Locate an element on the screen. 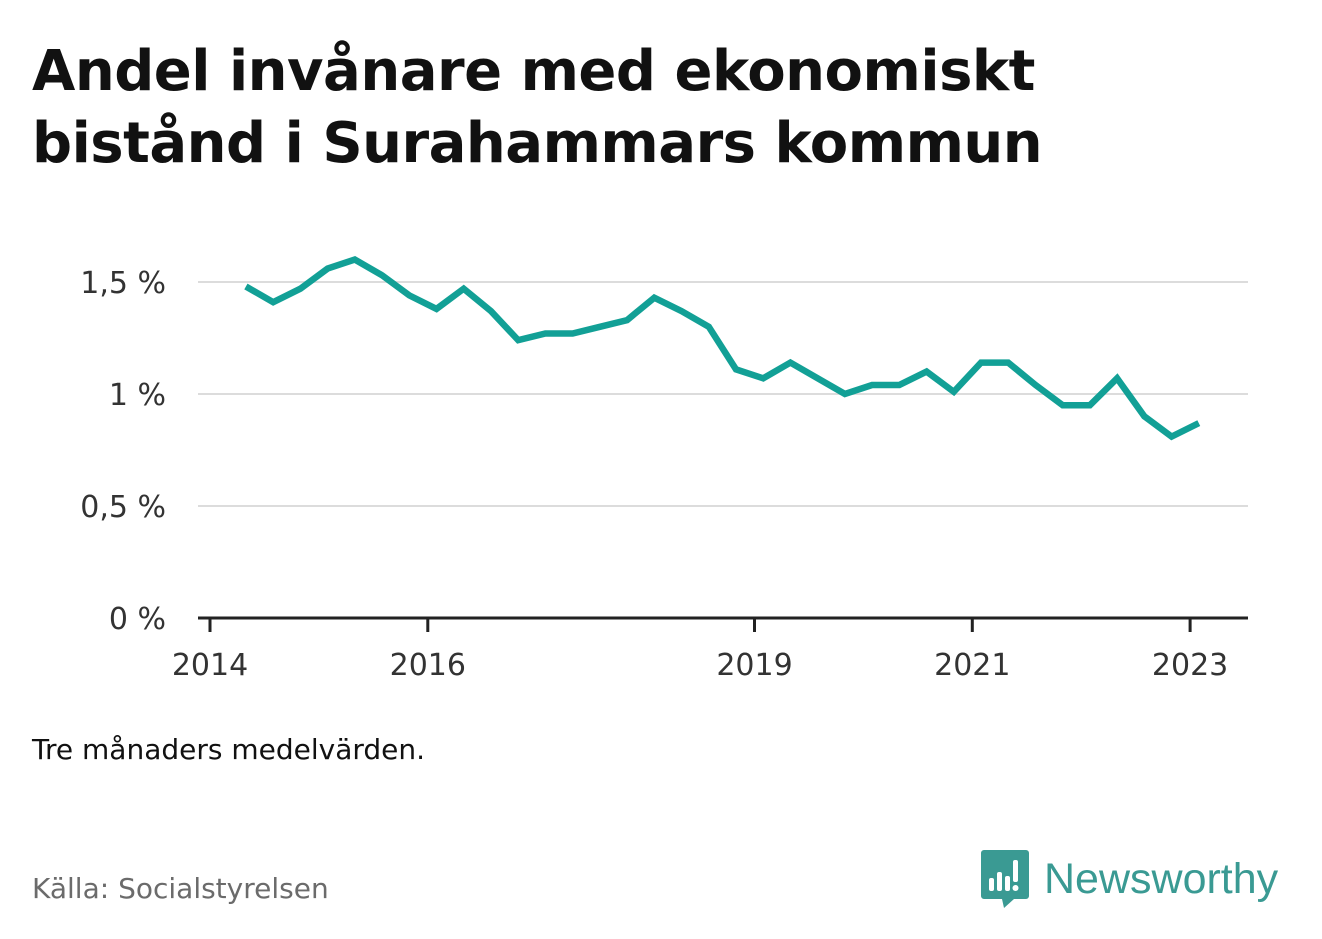  source-credit: Källa: Socialstyrelsen is located at coordinates (180, 888).